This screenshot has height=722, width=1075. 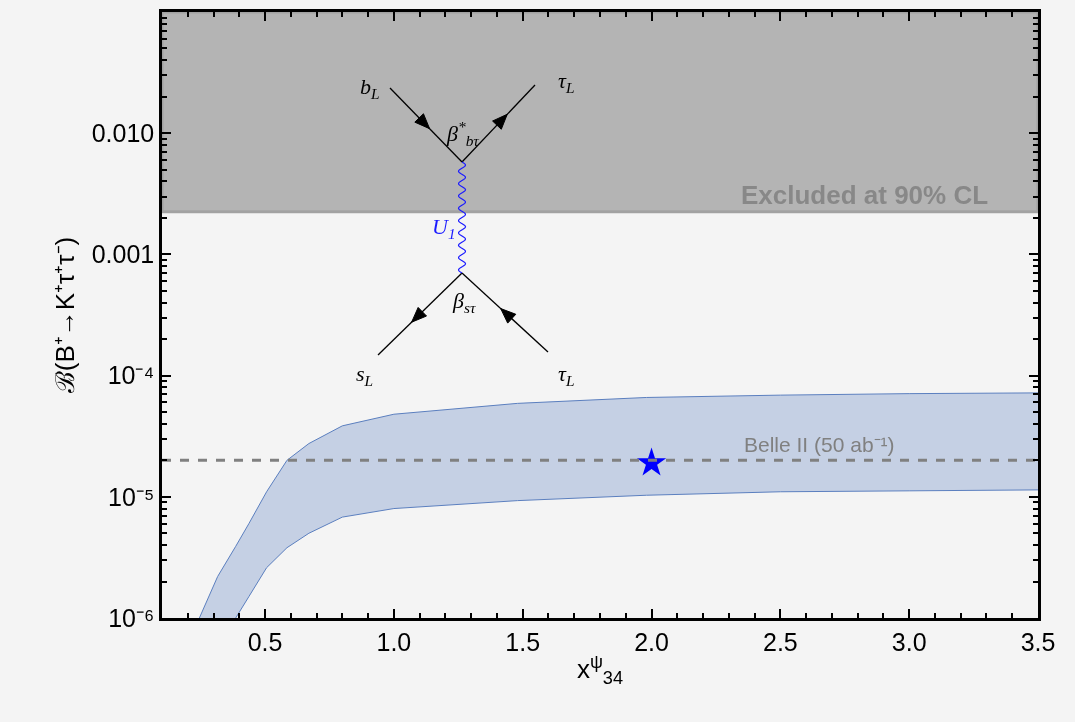 I want to click on x-tick-label: 2.0, so click(x=651, y=641).